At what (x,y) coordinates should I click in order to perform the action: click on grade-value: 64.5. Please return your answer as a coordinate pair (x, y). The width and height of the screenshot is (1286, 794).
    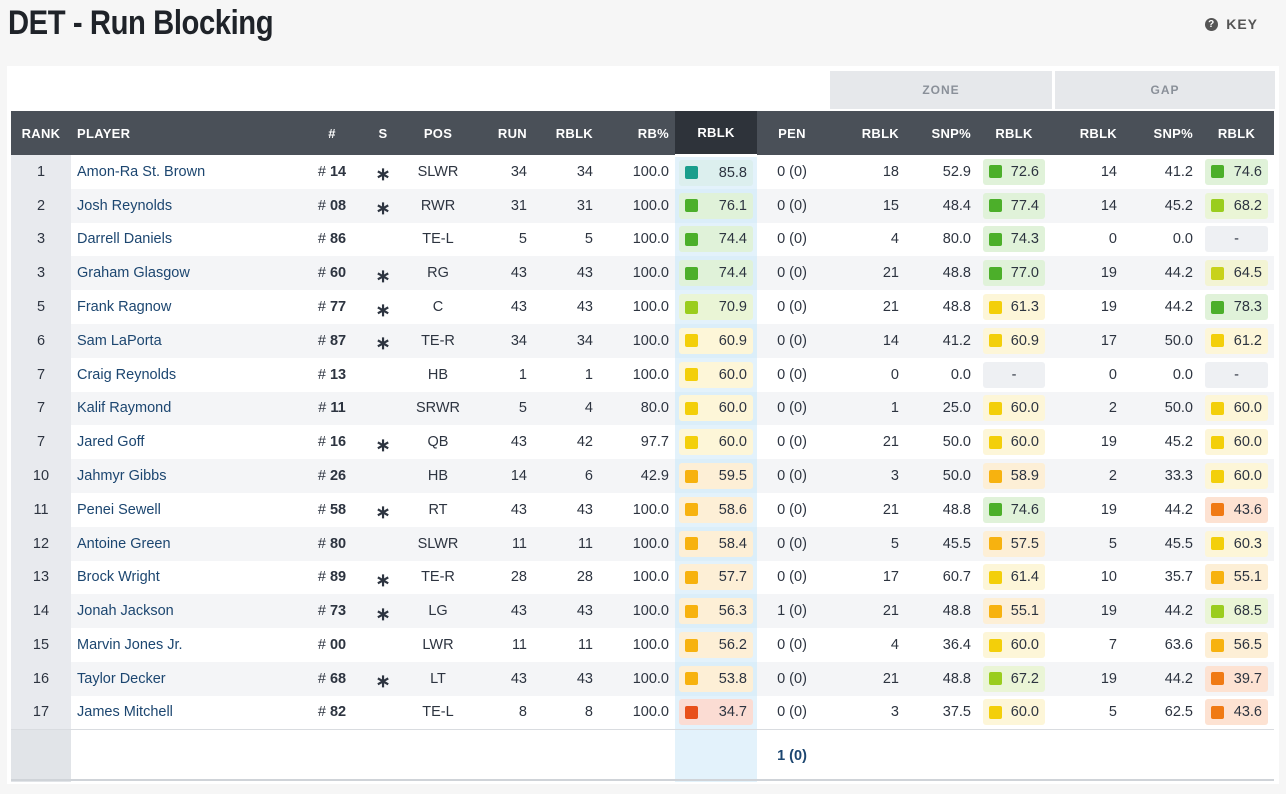
    Looking at the image, I should click on (1247, 273).